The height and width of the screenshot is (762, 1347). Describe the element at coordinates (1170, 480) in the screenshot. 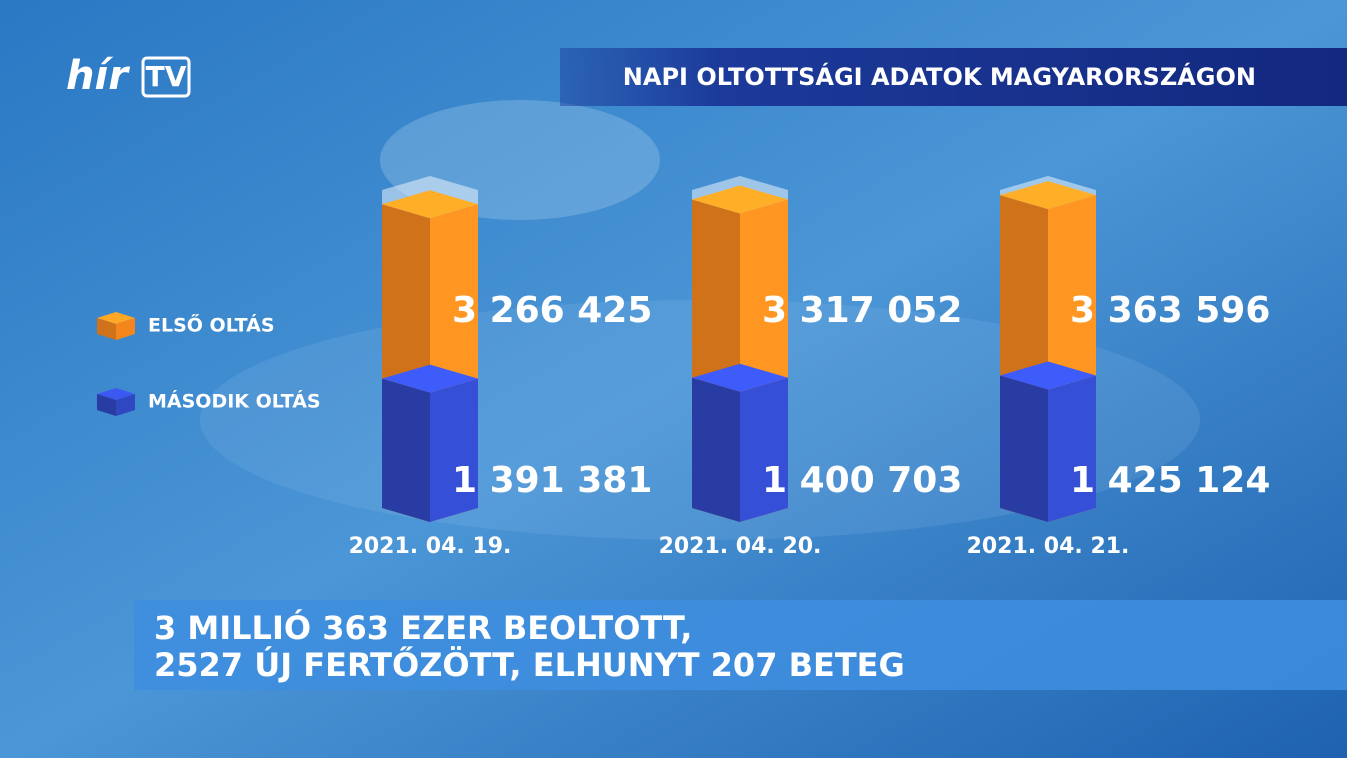

I see `value-label: 1 425 124` at that location.